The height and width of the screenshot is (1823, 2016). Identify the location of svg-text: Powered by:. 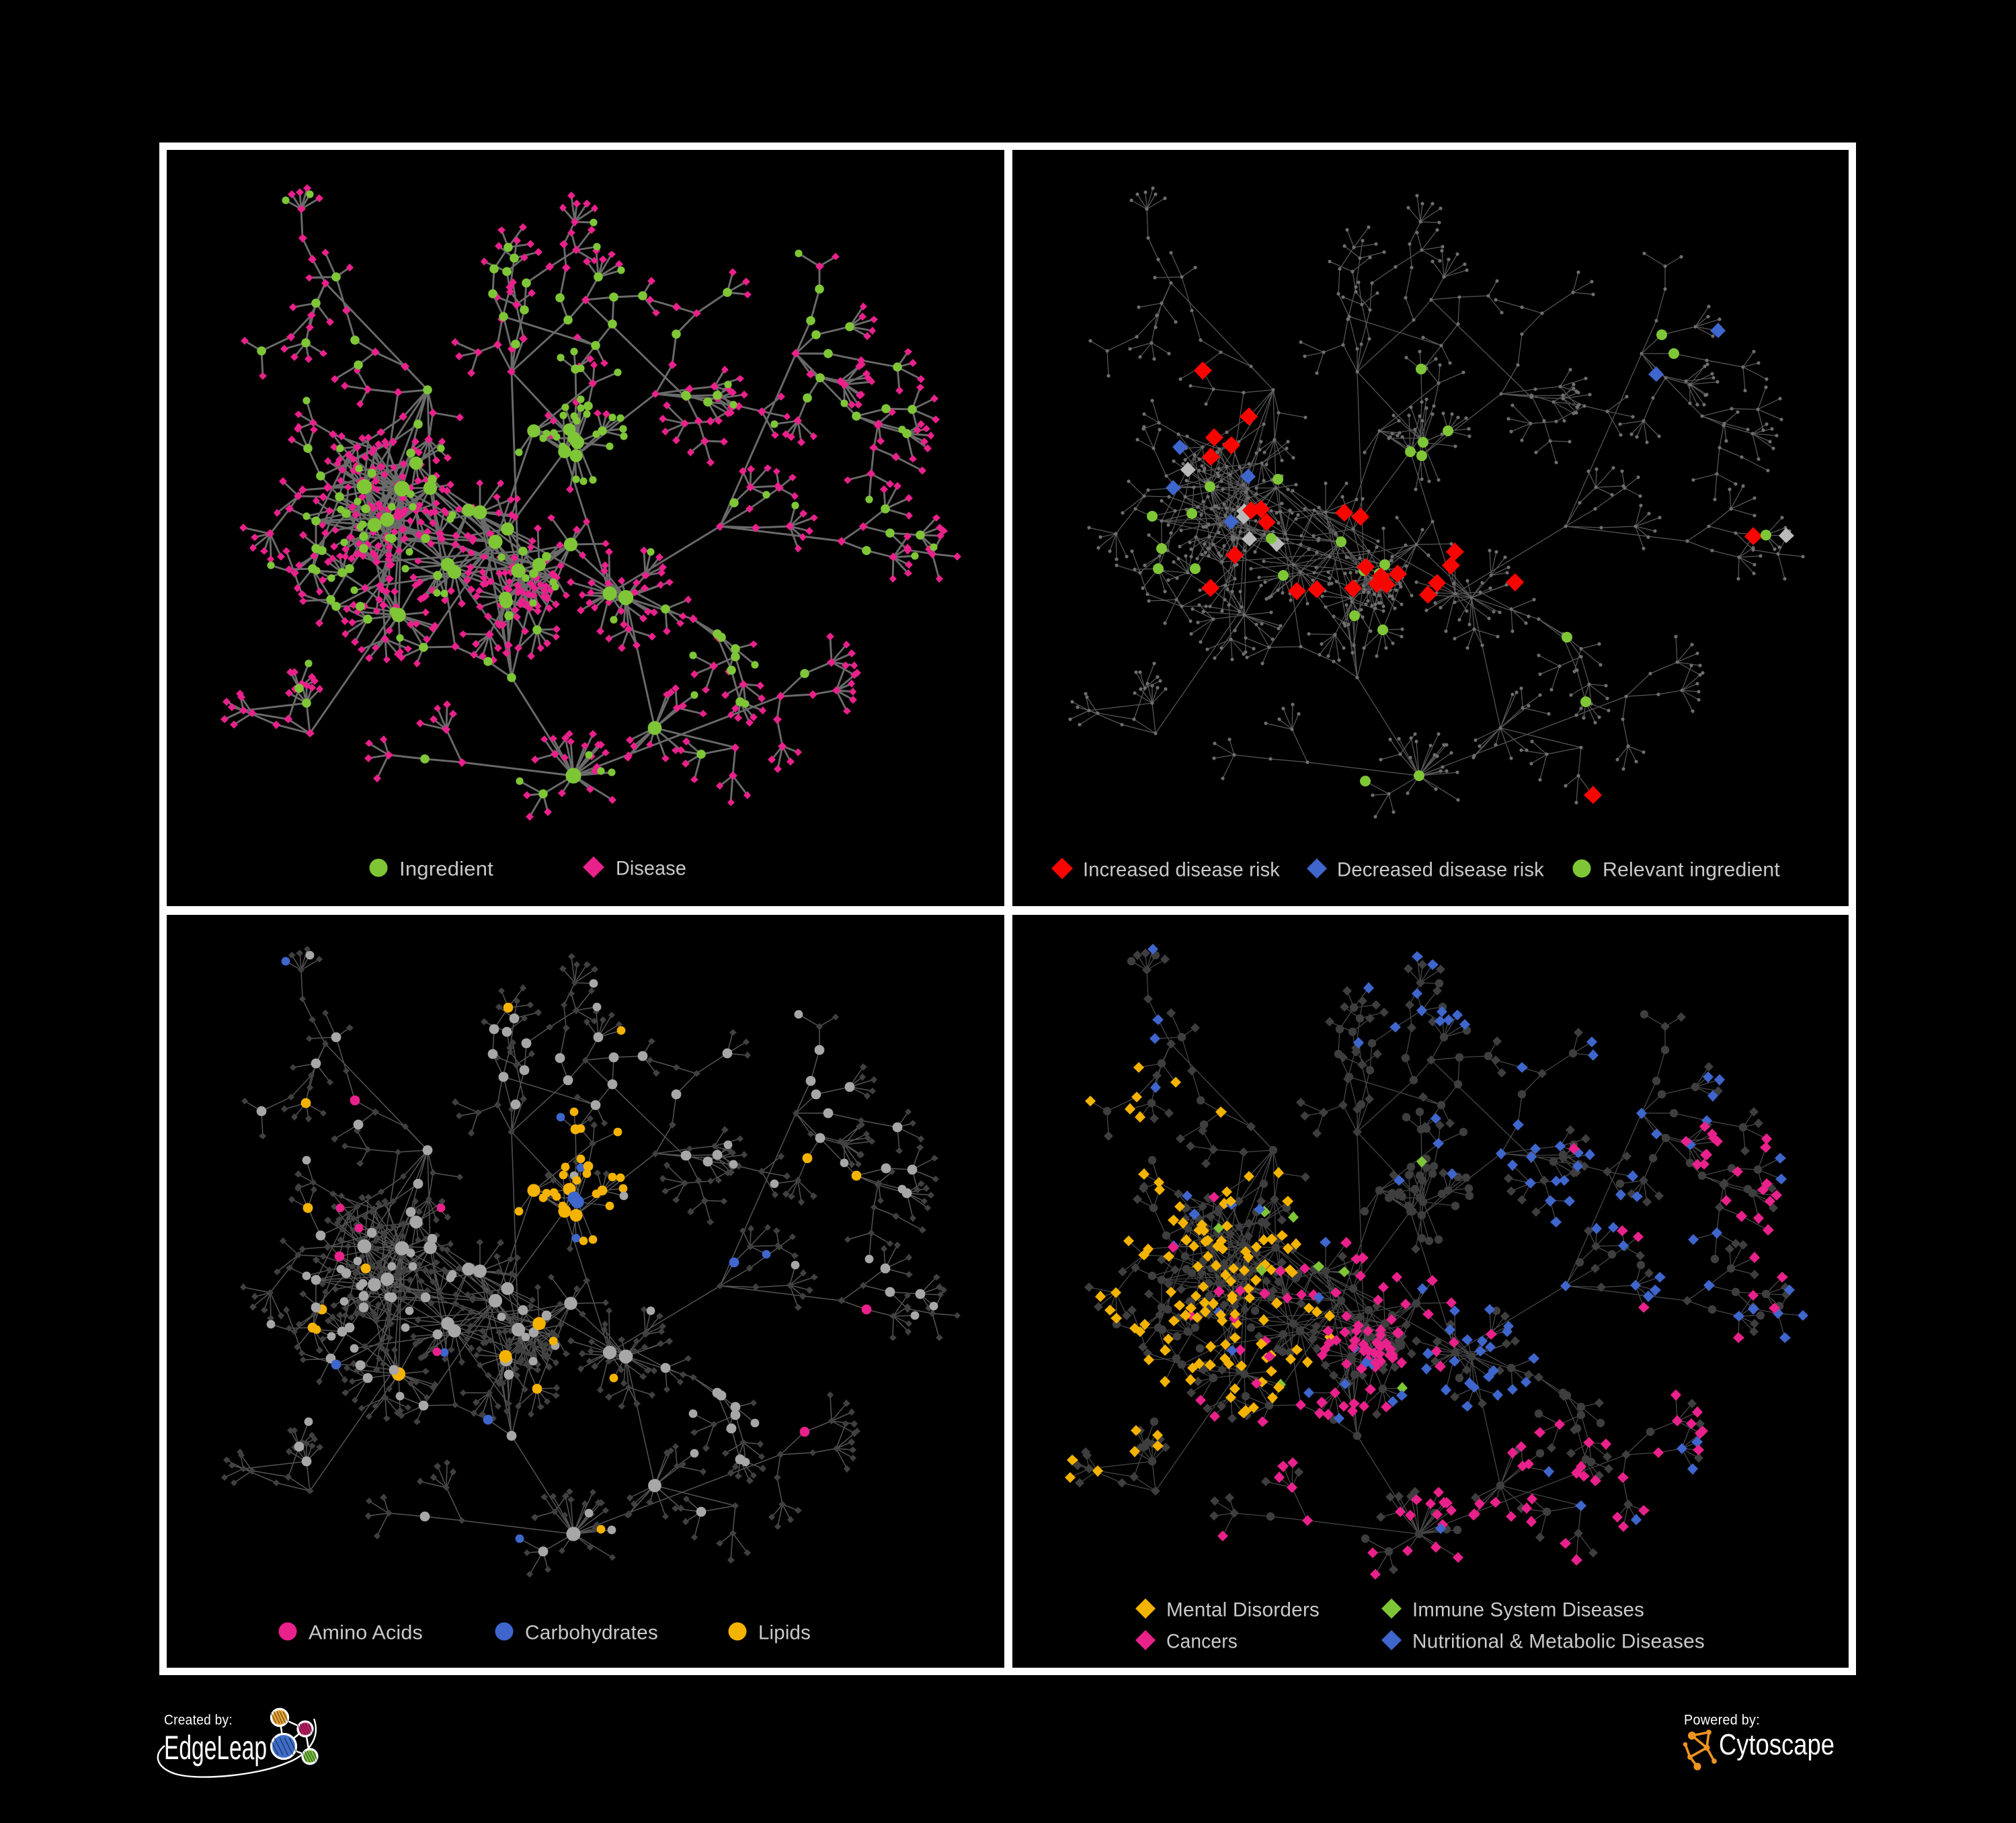
(1722, 1720).